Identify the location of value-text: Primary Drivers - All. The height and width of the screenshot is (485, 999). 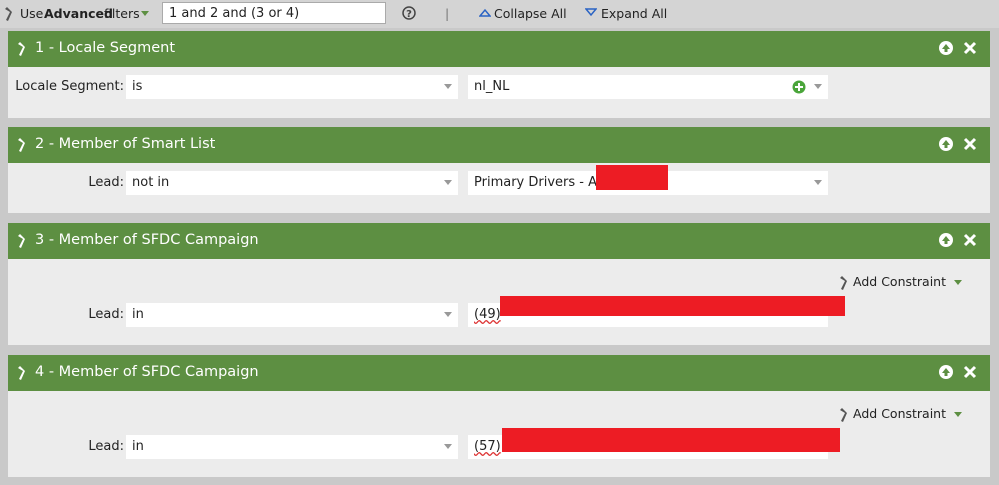
(539, 182).